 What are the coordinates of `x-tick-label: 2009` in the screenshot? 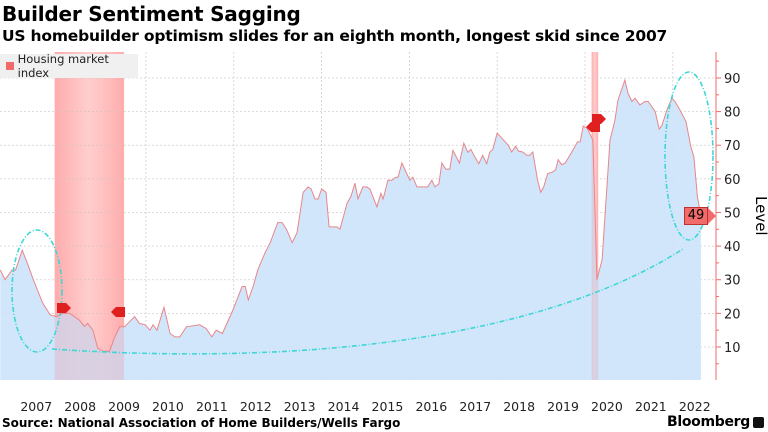 It's located at (124, 406).